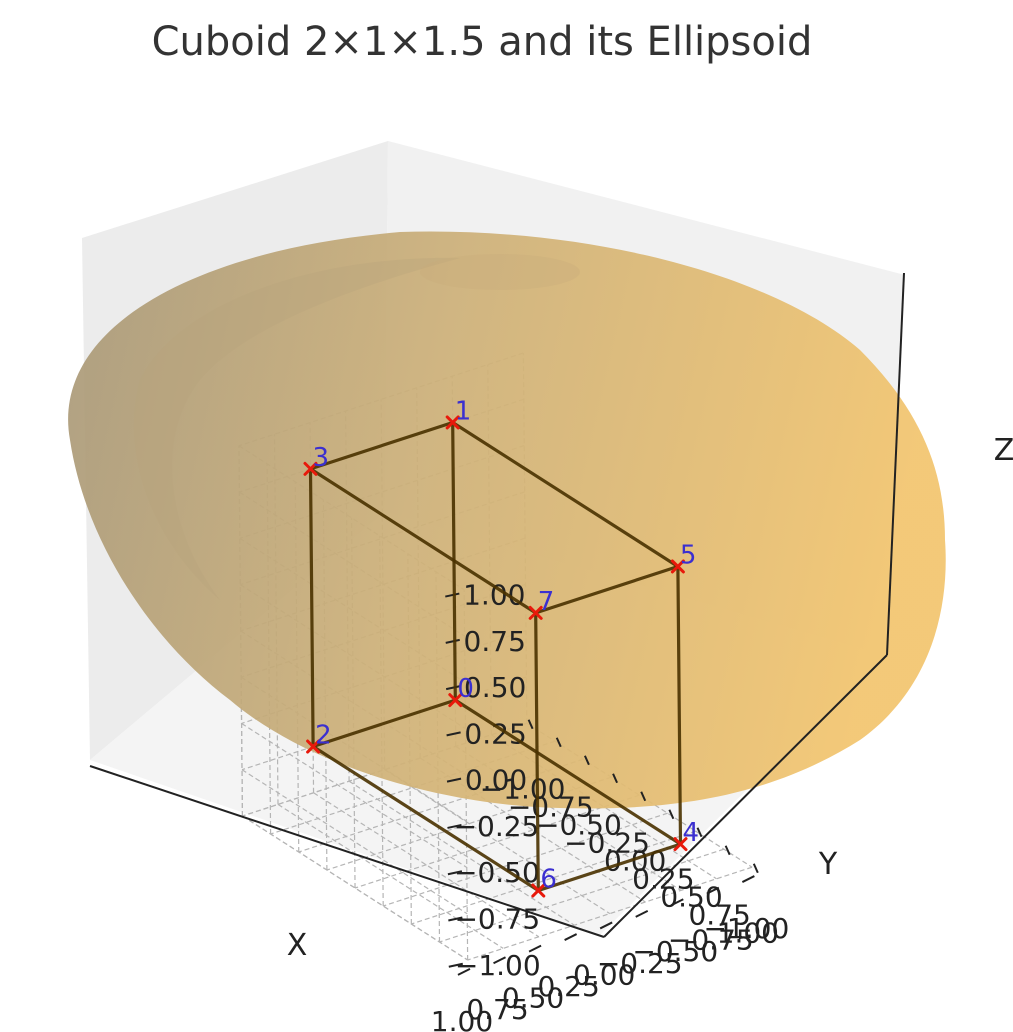 This screenshot has height=1032, width=1013. I want to click on y-tick-label: −0.25, so click(640, 963).